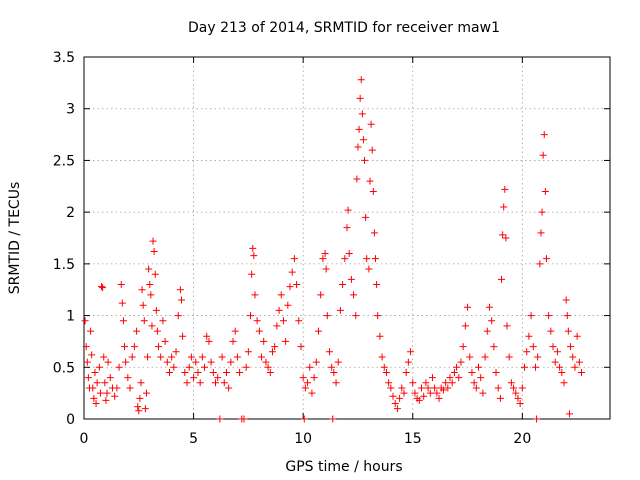  I want to click on y-tick-label: 1, so click(70, 317).